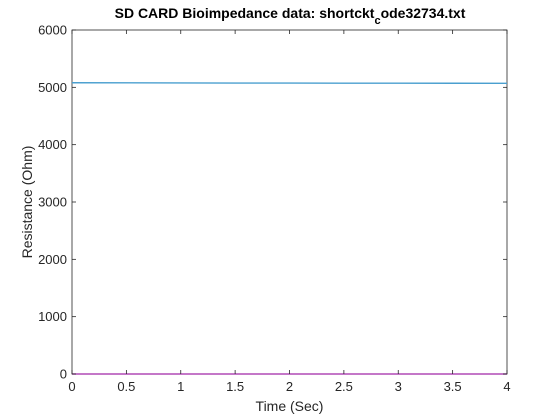 This screenshot has width=560, height=420. I want to click on y-axis-label: Resistance (Ohm), so click(27, 202).